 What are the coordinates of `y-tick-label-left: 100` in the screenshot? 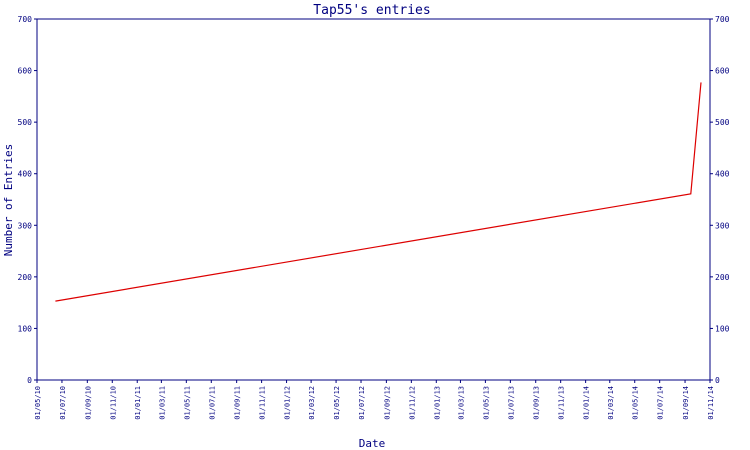 It's located at (25, 328).